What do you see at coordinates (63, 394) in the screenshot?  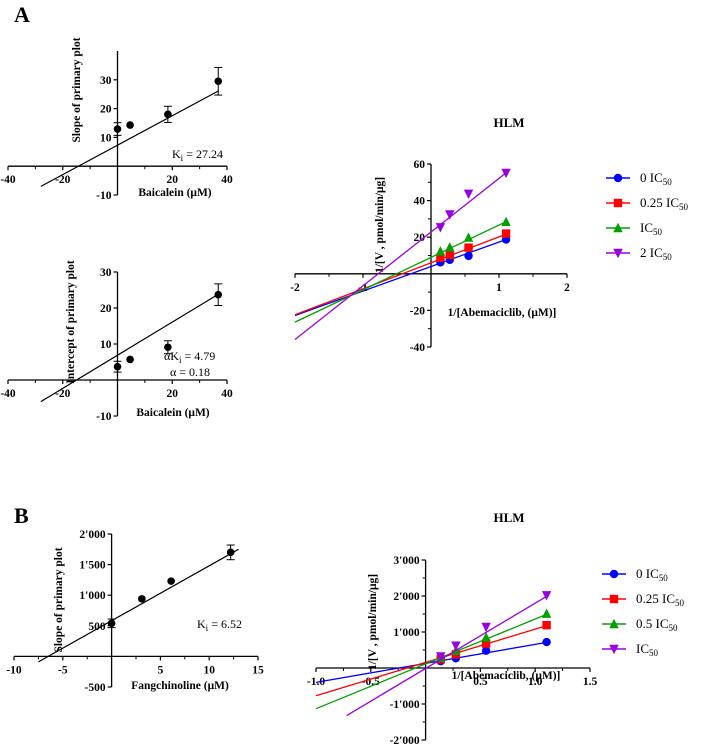 I see `x-tick-label: -20` at bounding box center [63, 394].